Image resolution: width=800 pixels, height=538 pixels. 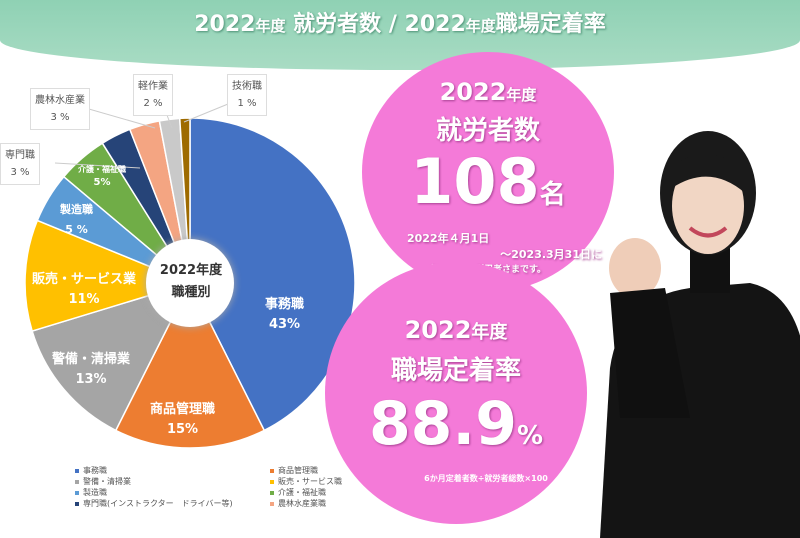 What do you see at coordinates (294, 471) in the screenshot?
I see `legend-item: 商品管理職` at bounding box center [294, 471].